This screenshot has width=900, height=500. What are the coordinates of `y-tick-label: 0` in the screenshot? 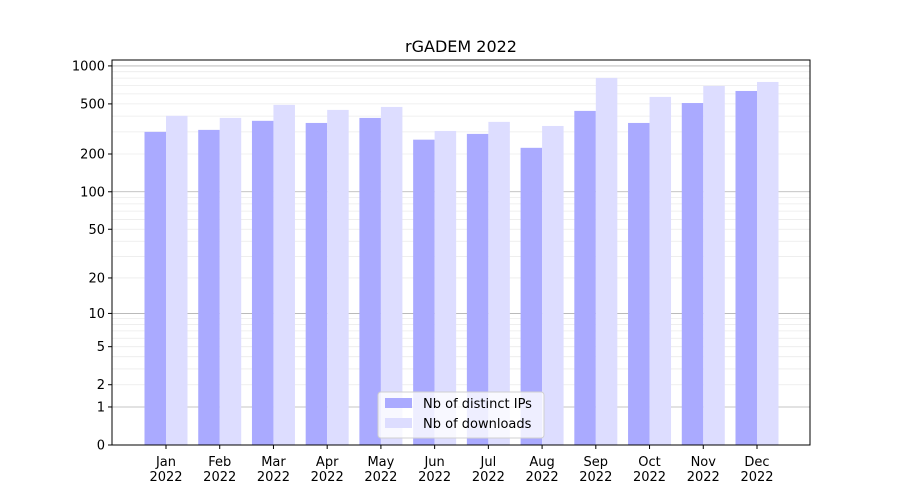 It's located at (101, 446).